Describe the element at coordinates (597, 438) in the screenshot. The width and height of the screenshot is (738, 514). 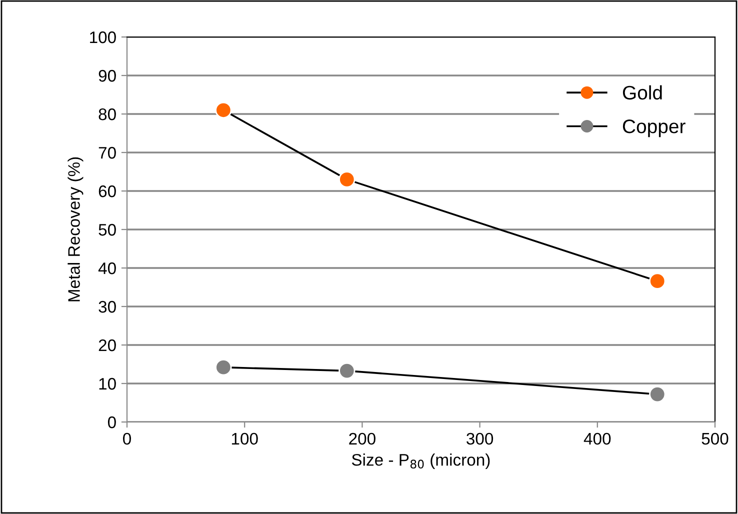
I see `x-tick-label: 400` at that location.